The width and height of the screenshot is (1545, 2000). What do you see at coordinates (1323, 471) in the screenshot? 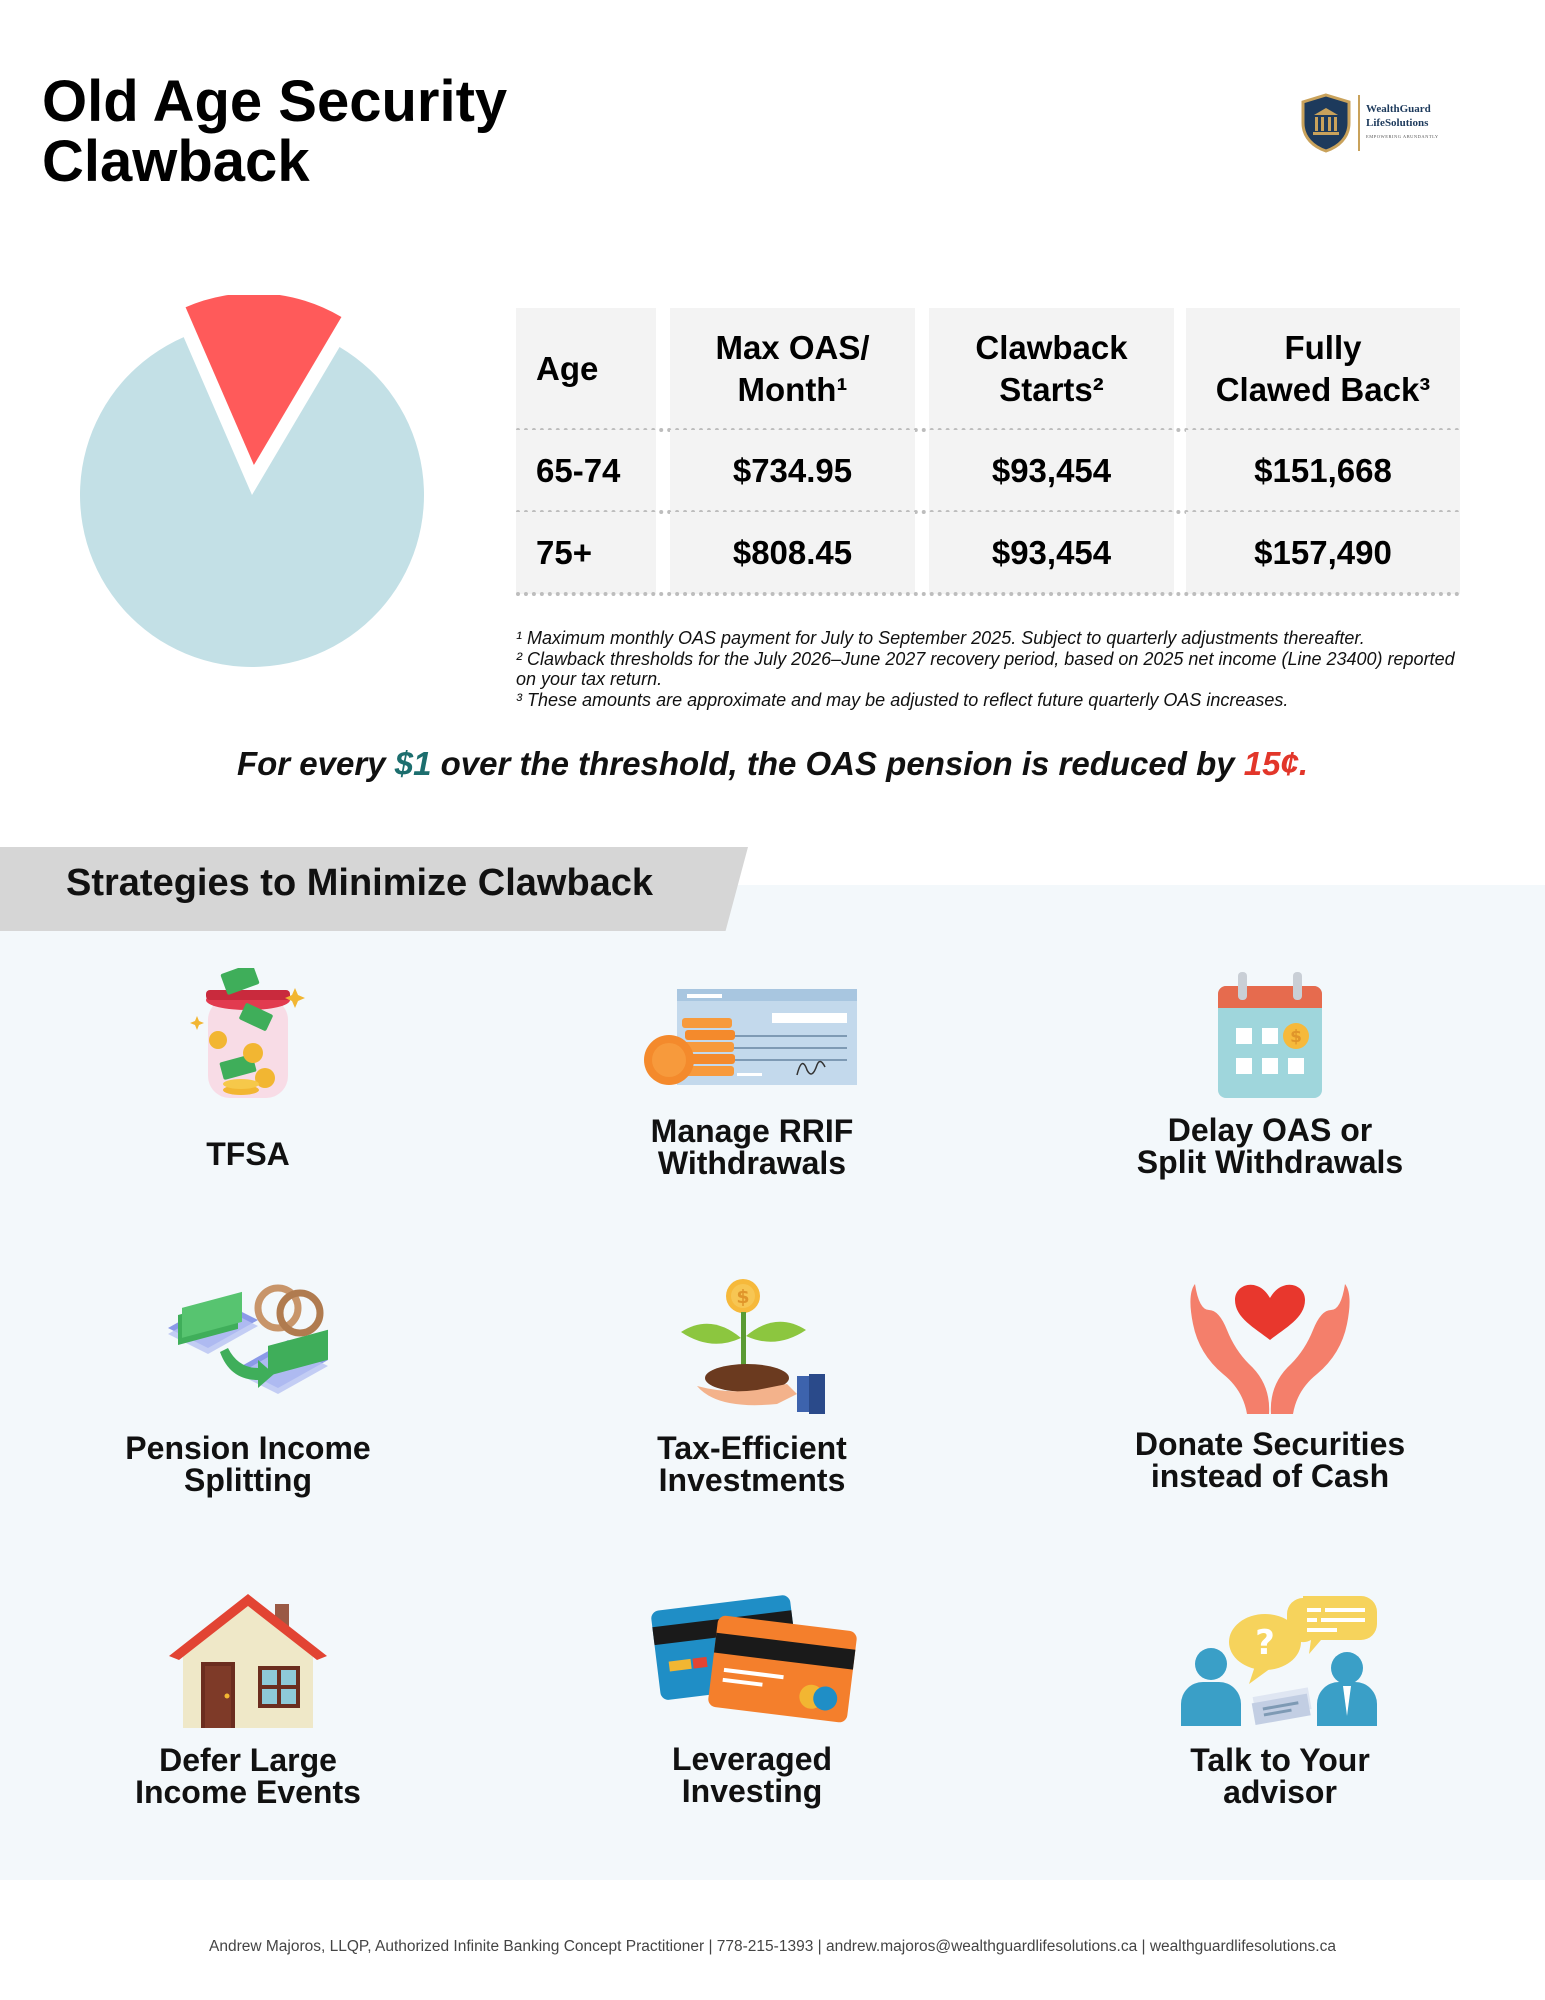
I see `cell-fully-clawed-back: $151,668` at bounding box center [1323, 471].